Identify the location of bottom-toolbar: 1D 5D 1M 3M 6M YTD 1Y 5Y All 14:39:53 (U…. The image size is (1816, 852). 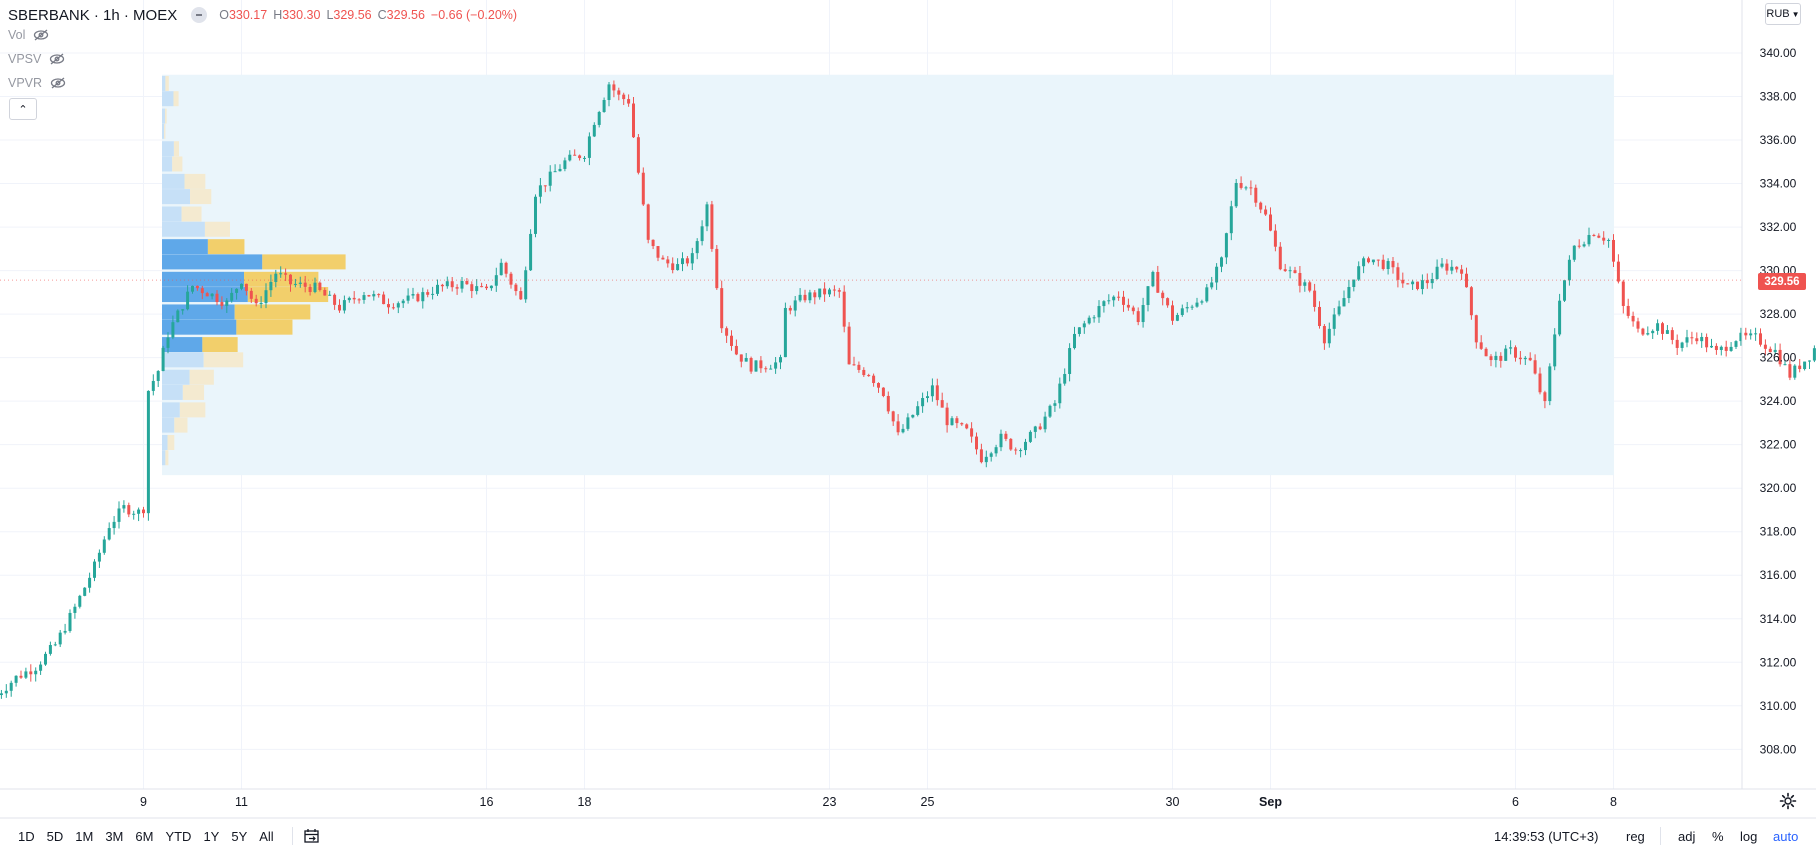
(908, 836).